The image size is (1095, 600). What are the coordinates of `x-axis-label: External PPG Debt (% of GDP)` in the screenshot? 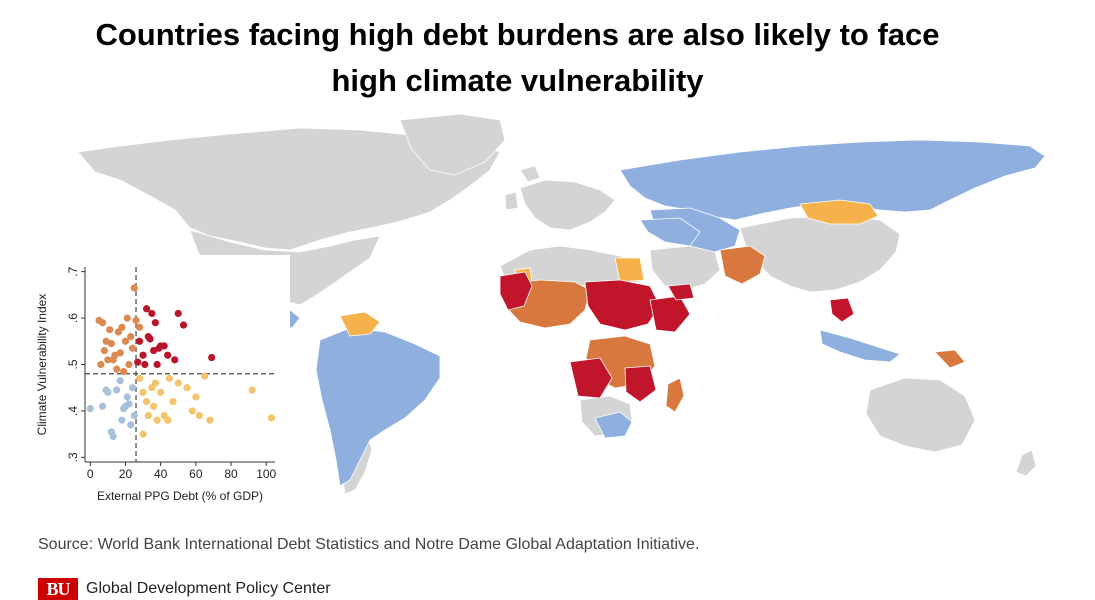 It's located at (180, 496).